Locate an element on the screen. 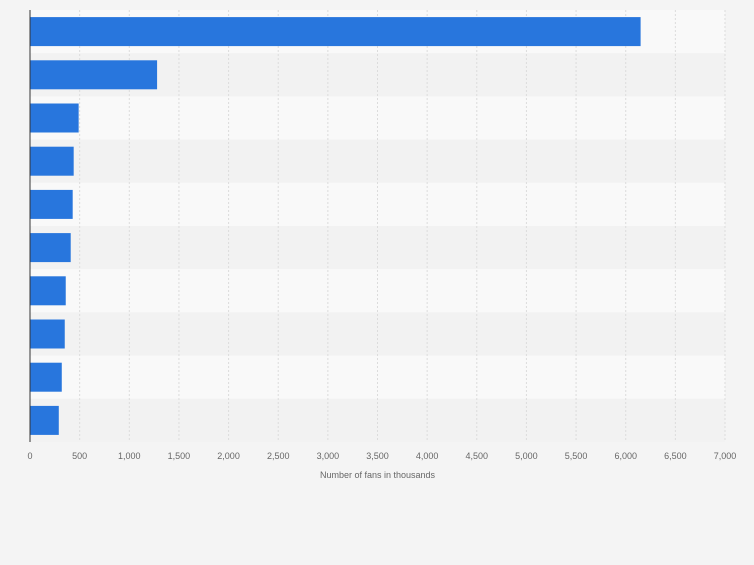 The image size is (754, 565). x-tick-label: 6,500 is located at coordinates (675, 456).